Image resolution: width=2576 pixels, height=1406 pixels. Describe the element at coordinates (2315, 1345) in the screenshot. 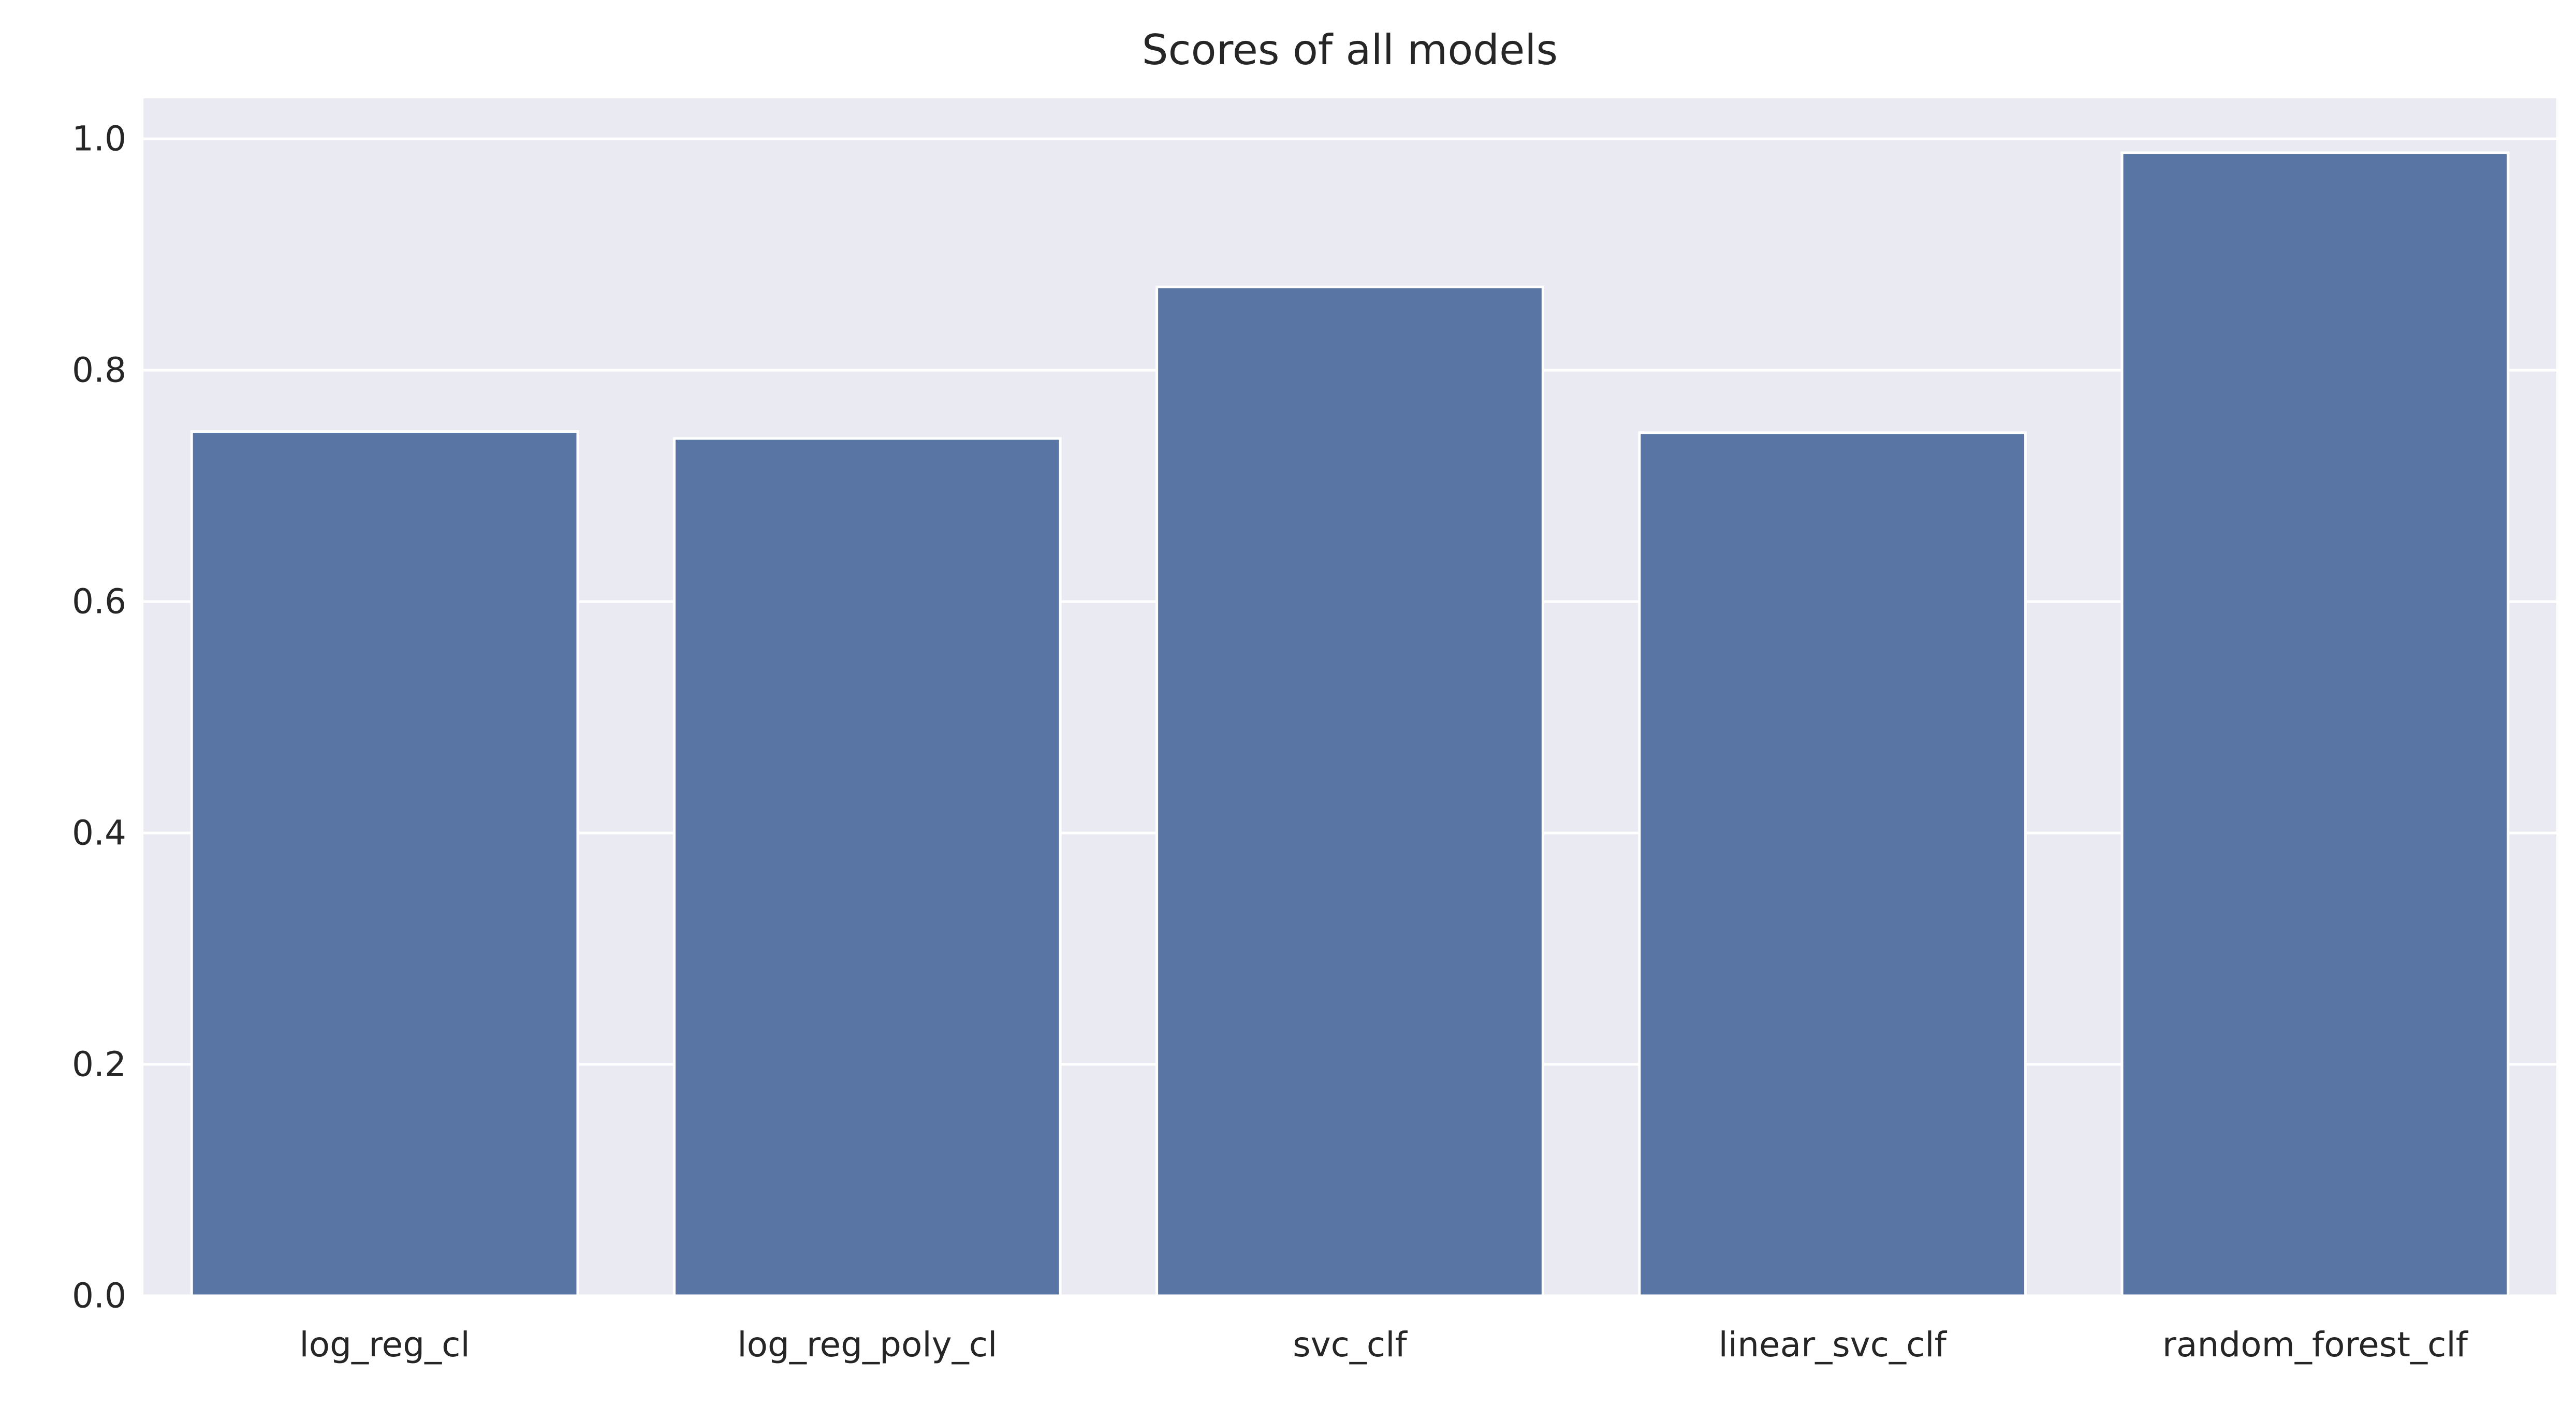

I see `x-tick-label: random_forest_clf` at that location.